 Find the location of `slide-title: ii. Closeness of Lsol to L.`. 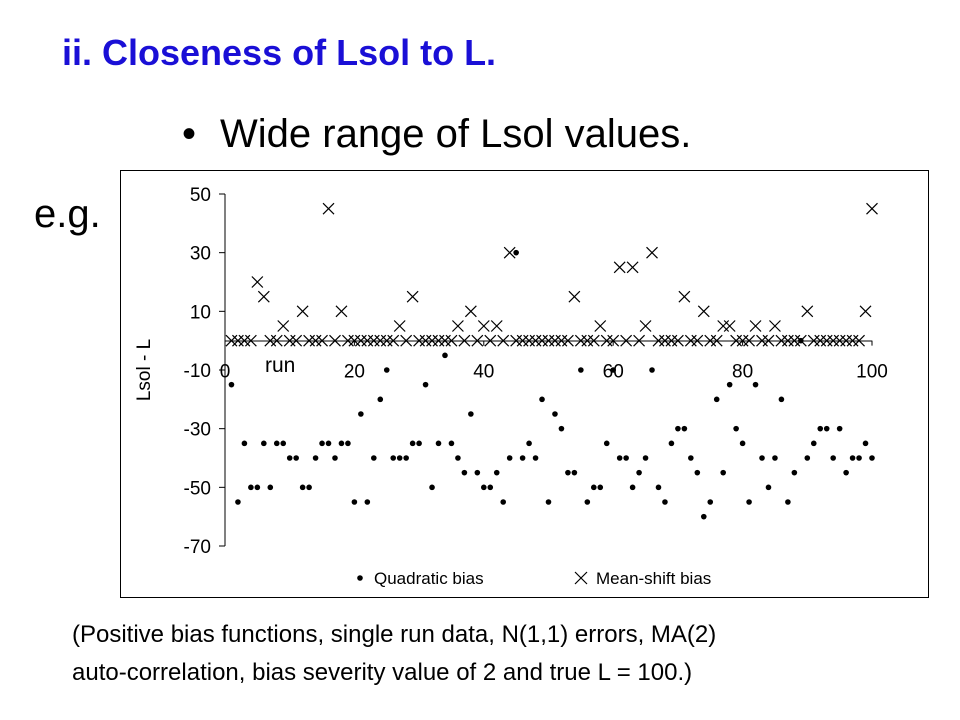

slide-title: ii. Closeness of Lsol to L. is located at coordinates (279, 52).